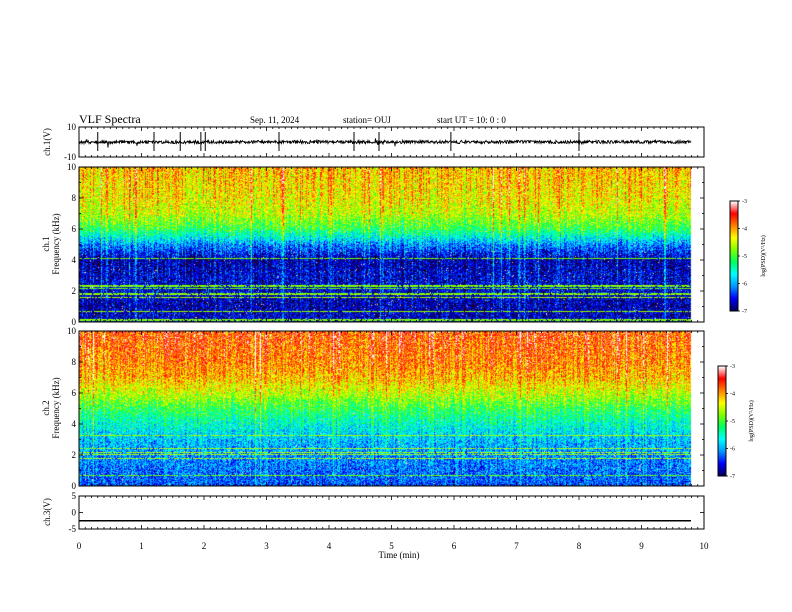 This screenshot has height=612, width=792. What do you see at coordinates (391, 546) in the screenshot?
I see `x-tick-label: 5` at bounding box center [391, 546].